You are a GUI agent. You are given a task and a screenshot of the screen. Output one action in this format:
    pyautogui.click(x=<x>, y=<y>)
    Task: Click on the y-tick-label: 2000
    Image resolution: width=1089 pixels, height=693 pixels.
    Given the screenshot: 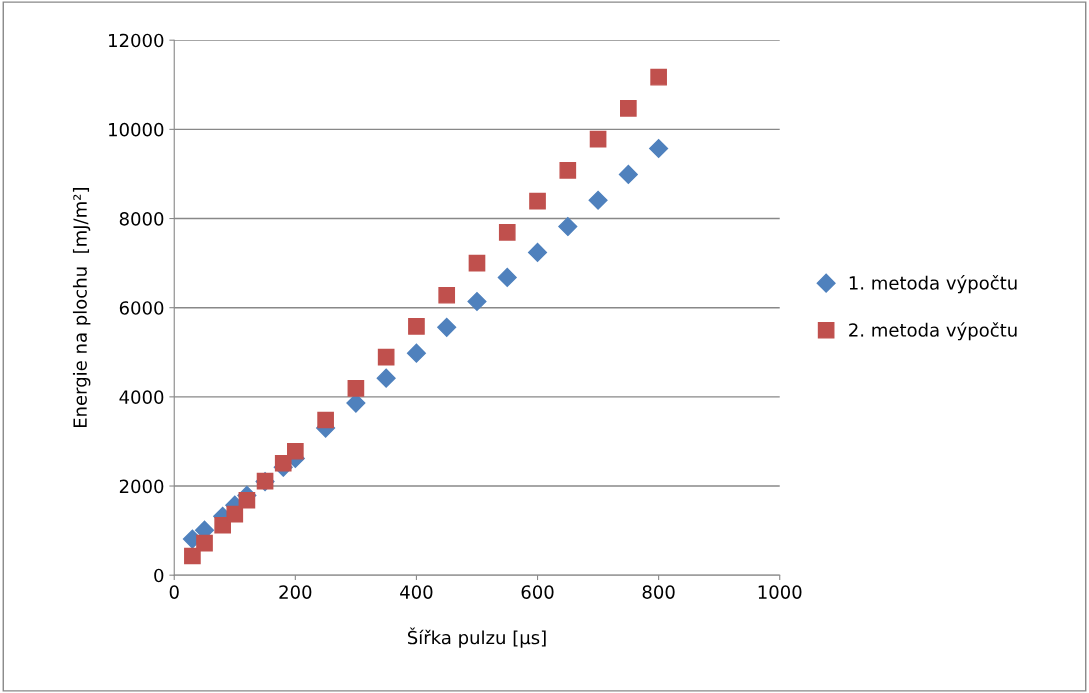 What is the action you would take?
    pyautogui.click(x=141, y=486)
    